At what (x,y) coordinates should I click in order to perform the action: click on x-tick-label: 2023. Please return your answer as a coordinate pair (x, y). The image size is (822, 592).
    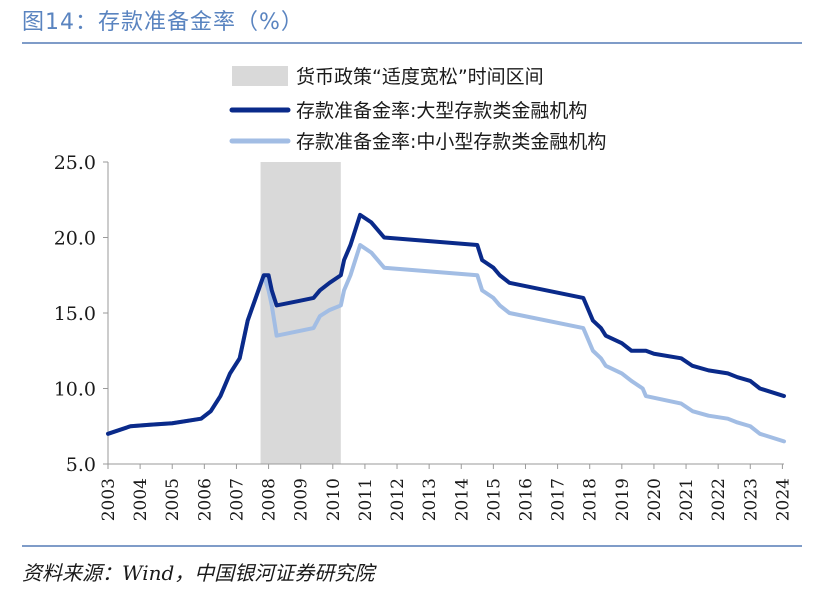
    Looking at the image, I should click on (751, 499).